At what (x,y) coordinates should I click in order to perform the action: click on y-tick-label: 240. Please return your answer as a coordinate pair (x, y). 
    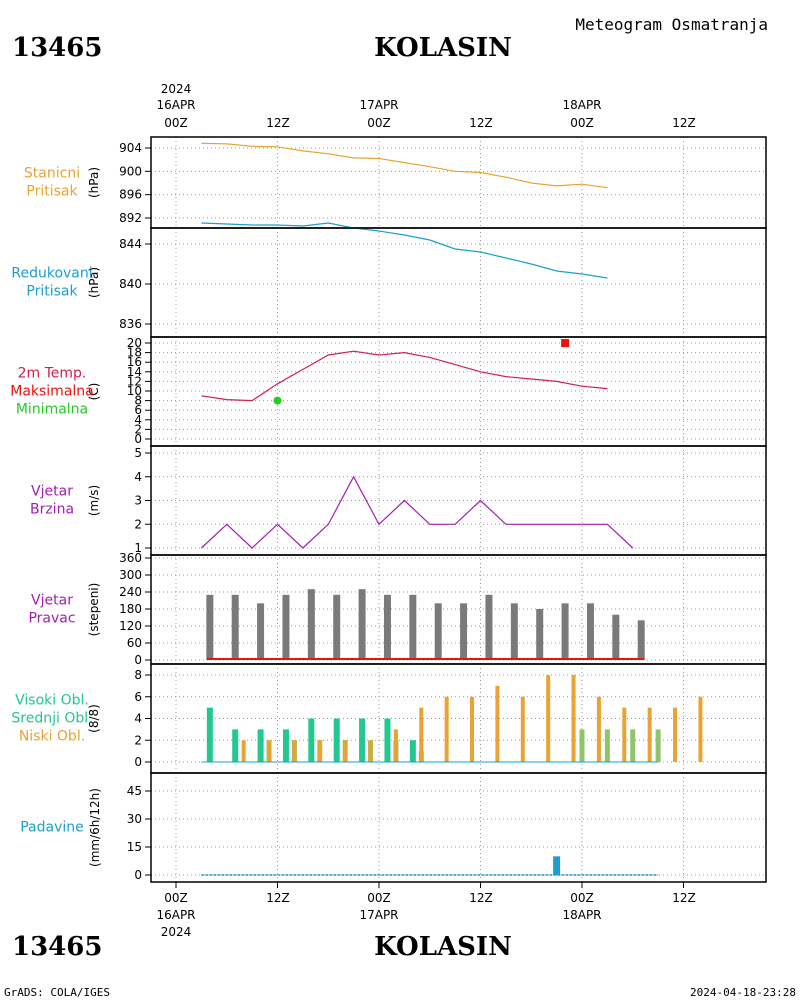
    Looking at the image, I should click on (130, 592).